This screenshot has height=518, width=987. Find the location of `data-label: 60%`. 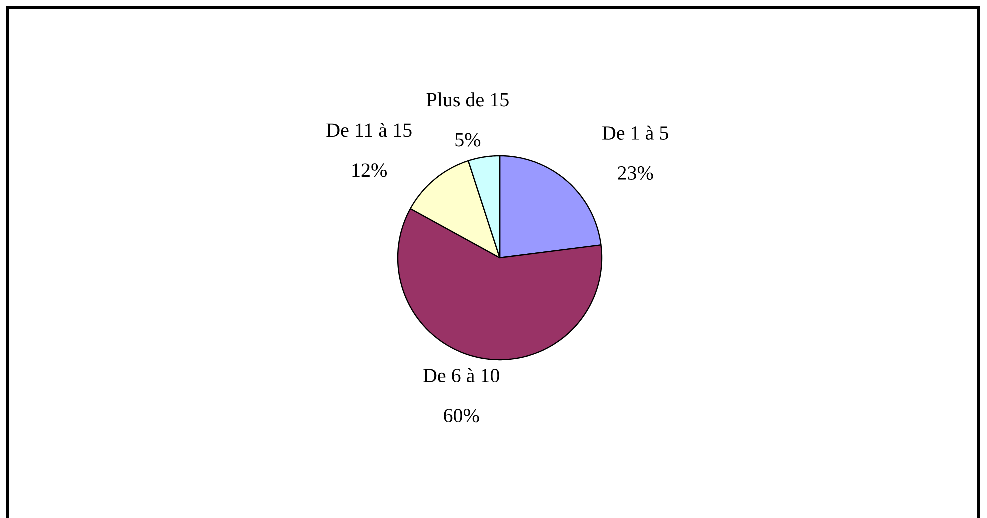

data-label: 60% is located at coordinates (462, 416).